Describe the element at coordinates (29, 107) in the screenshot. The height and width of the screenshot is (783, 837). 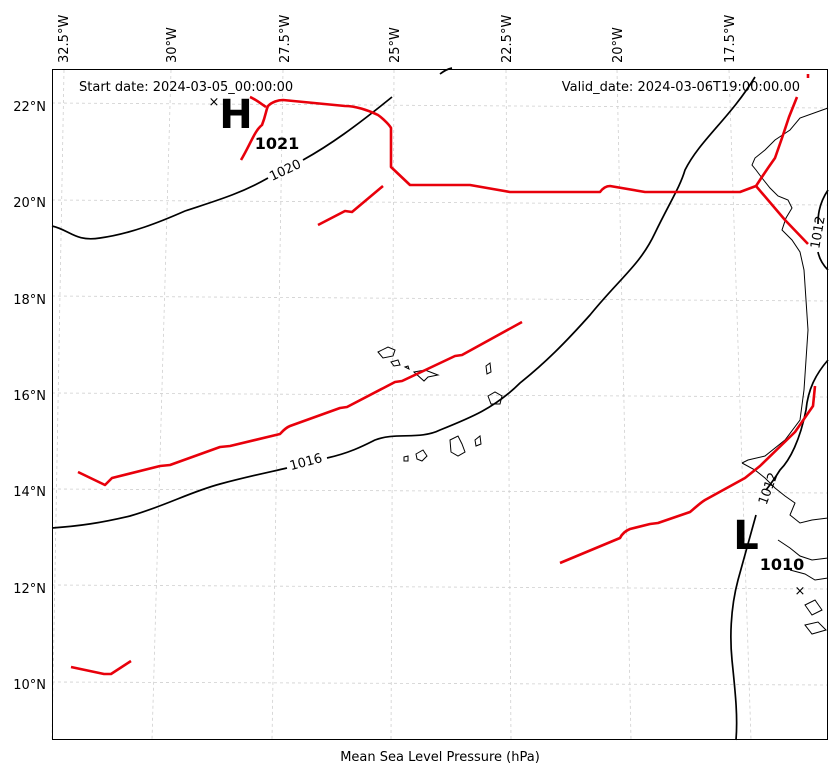
I see `lat-tick-label: 22°N` at that location.